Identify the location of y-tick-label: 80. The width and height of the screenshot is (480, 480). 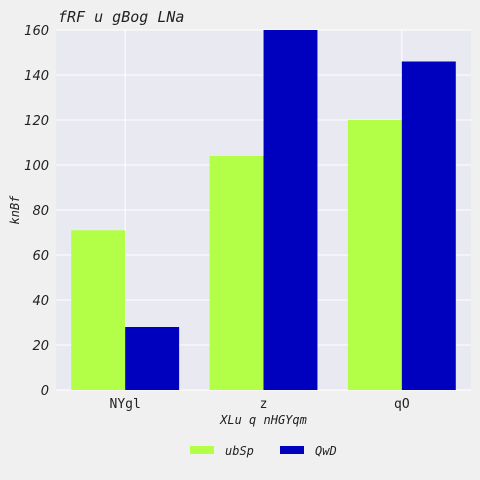
(40, 211).